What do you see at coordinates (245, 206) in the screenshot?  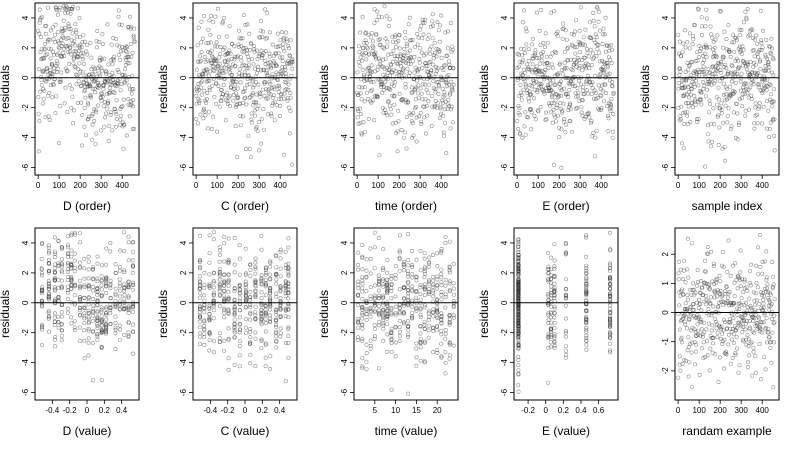 I see `x-axis-label: C (order)` at bounding box center [245, 206].